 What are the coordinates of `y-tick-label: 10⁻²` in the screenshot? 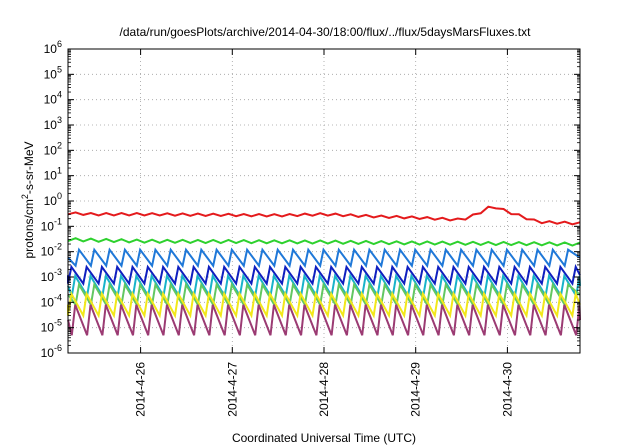 It's located at (51, 250).